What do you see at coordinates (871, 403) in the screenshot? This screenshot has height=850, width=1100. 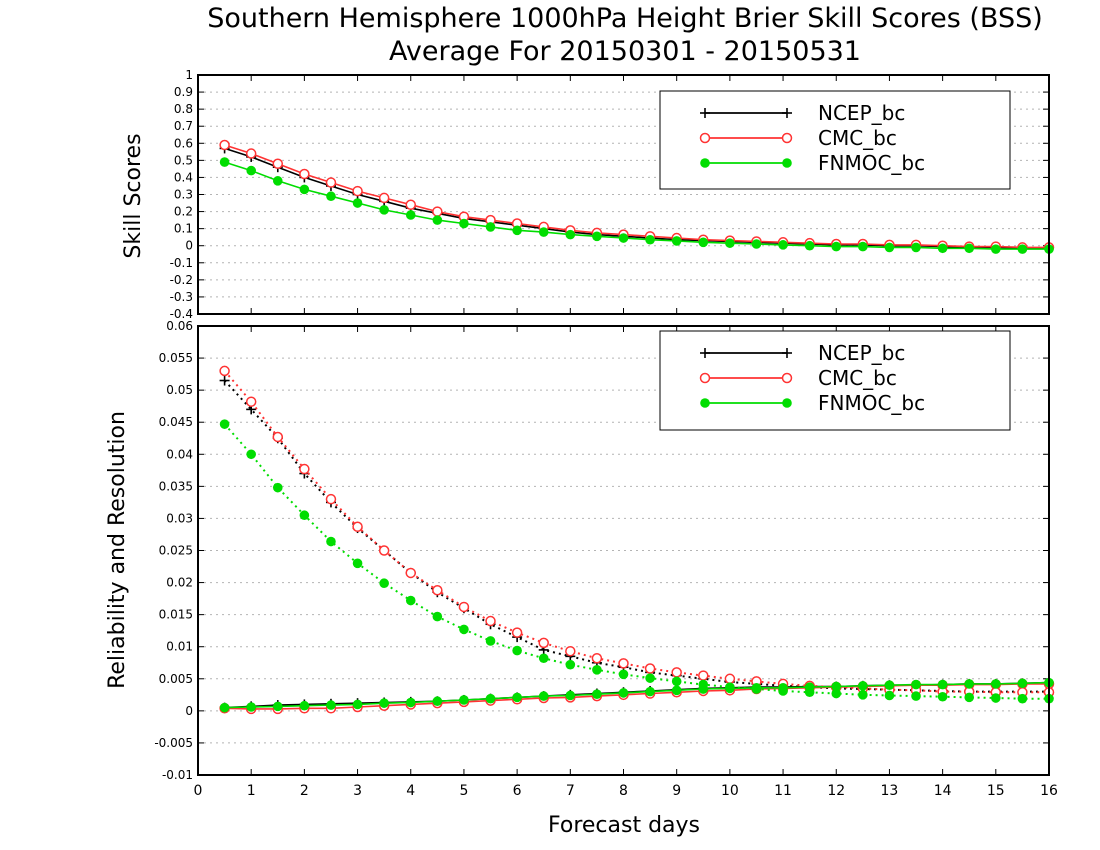 I see `bottom-legend-label: FNMOC_bc` at bounding box center [871, 403].